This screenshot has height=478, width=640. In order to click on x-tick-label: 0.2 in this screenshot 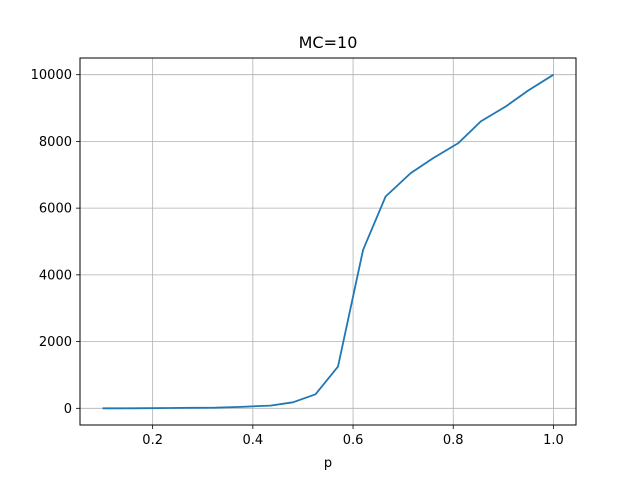, I will do `click(152, 440)`.